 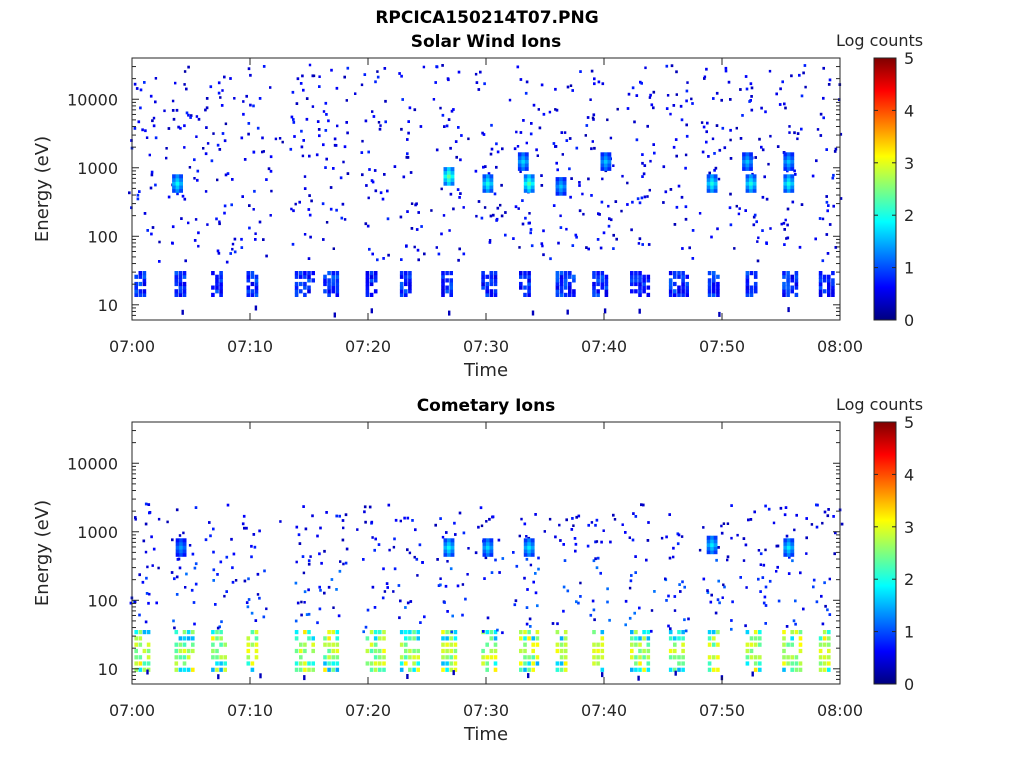 What do you see at coordinates (487, 18) in the screenshot?
I see `figure-title: RPCICA150214T07.PNG` at bounding box center [487, 18].